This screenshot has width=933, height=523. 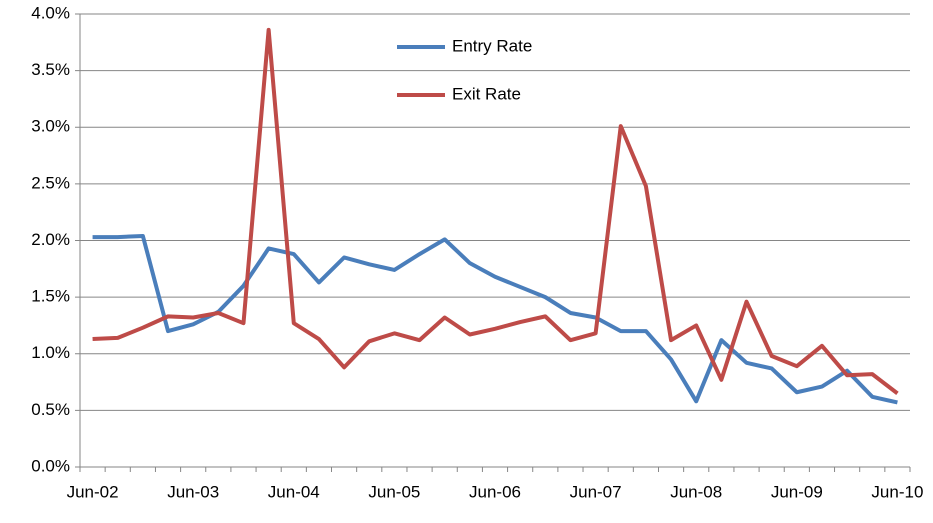 I want to click on x-tick-label: Jun-05, so click(x=394, y=491).